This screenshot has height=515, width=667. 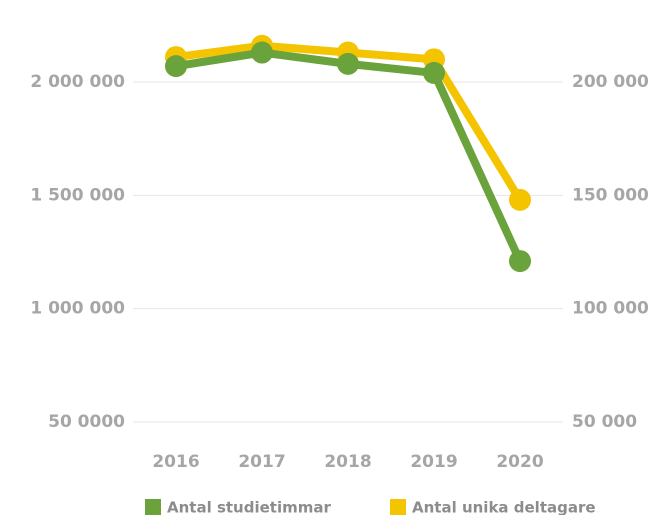 I want to click on x-tick-label: 2017, so click(x=261, y=462).